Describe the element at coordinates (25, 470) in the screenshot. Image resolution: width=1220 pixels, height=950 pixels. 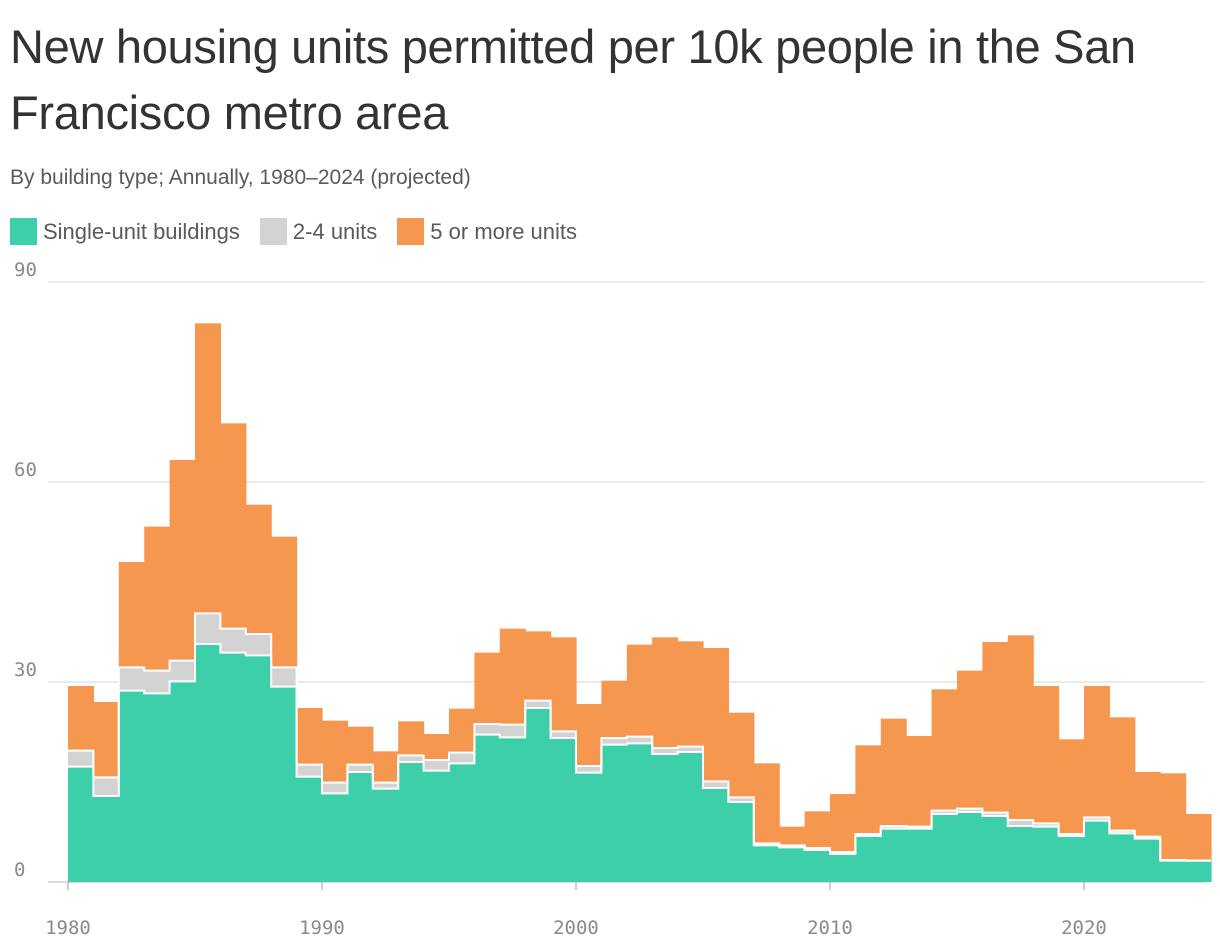
I see `y-tick-label: 60` at that location.